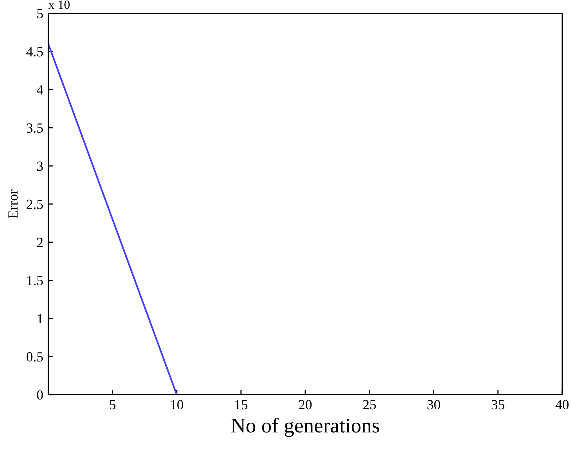 Image resolution: width=571 pixels, height=454 pixels. I want to click on x-tick-label: 40, so click(562, 405).